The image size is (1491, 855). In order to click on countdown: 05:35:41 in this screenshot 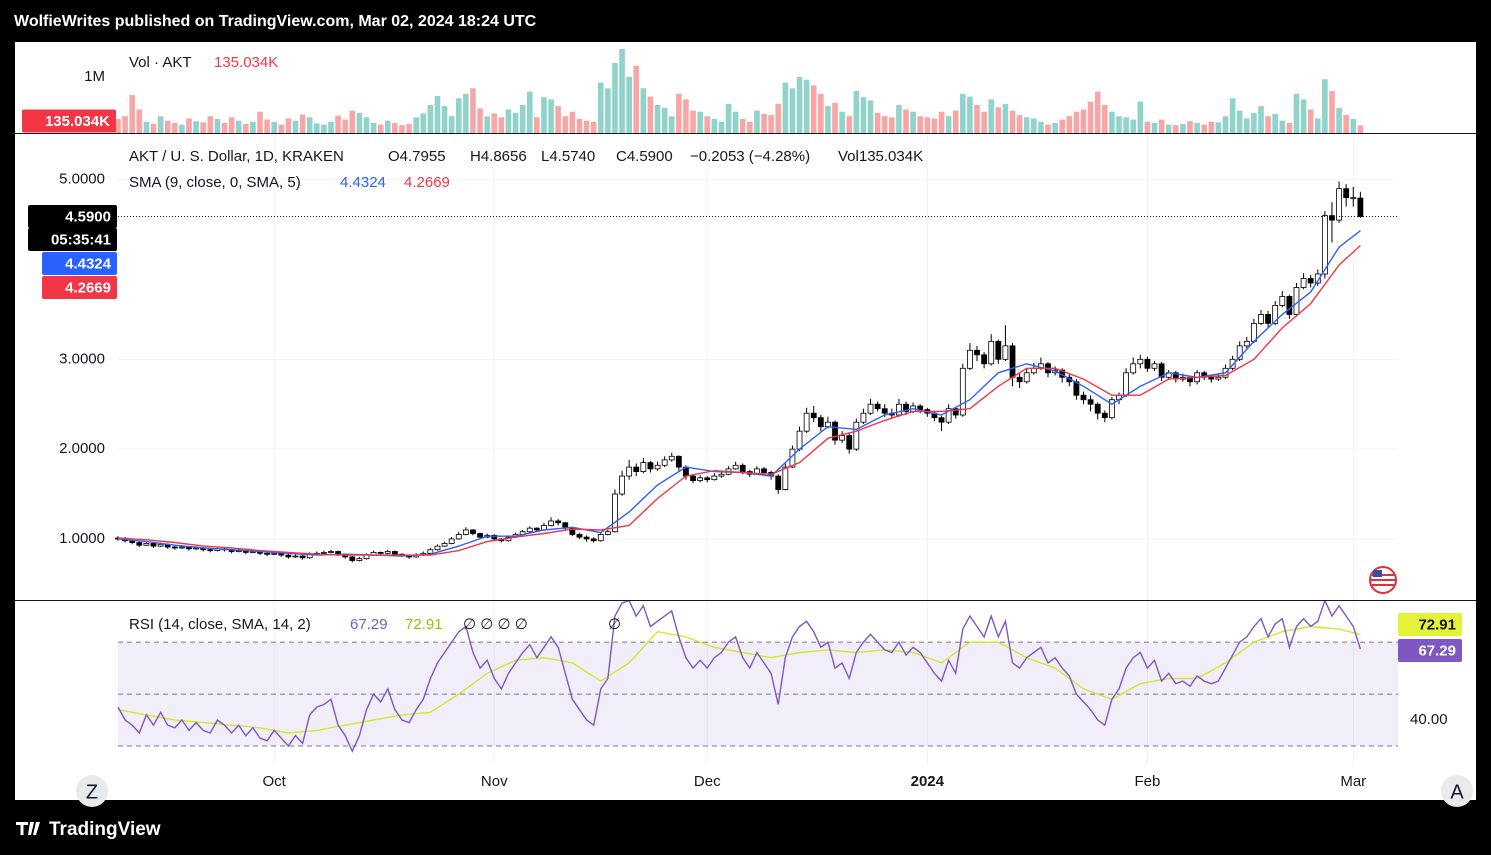, I will do `click(81, 239)`.